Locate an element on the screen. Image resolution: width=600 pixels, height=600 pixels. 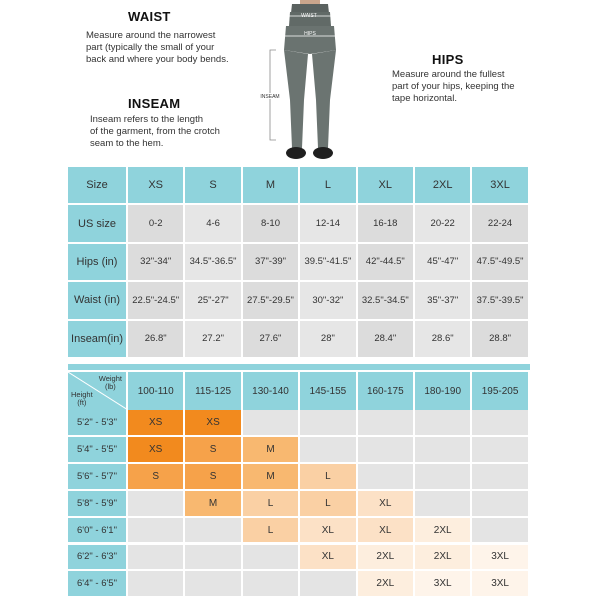
size-table-cell: 42"-44.5" is located at coordinates (386, 263).